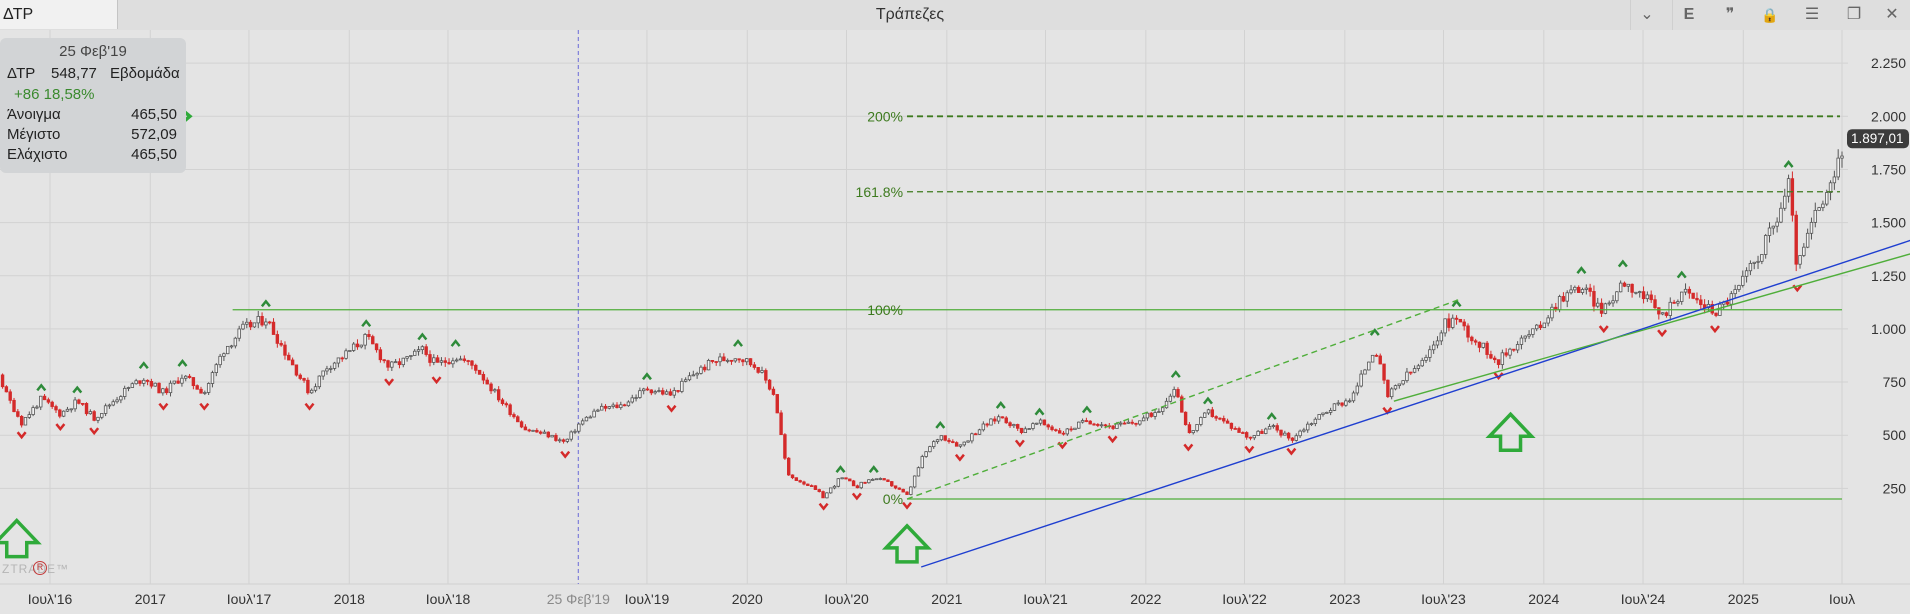 This screenshot has height=614, width=1910. I want to click on chevron-down-icon: ⌄, so click(1646, 15).